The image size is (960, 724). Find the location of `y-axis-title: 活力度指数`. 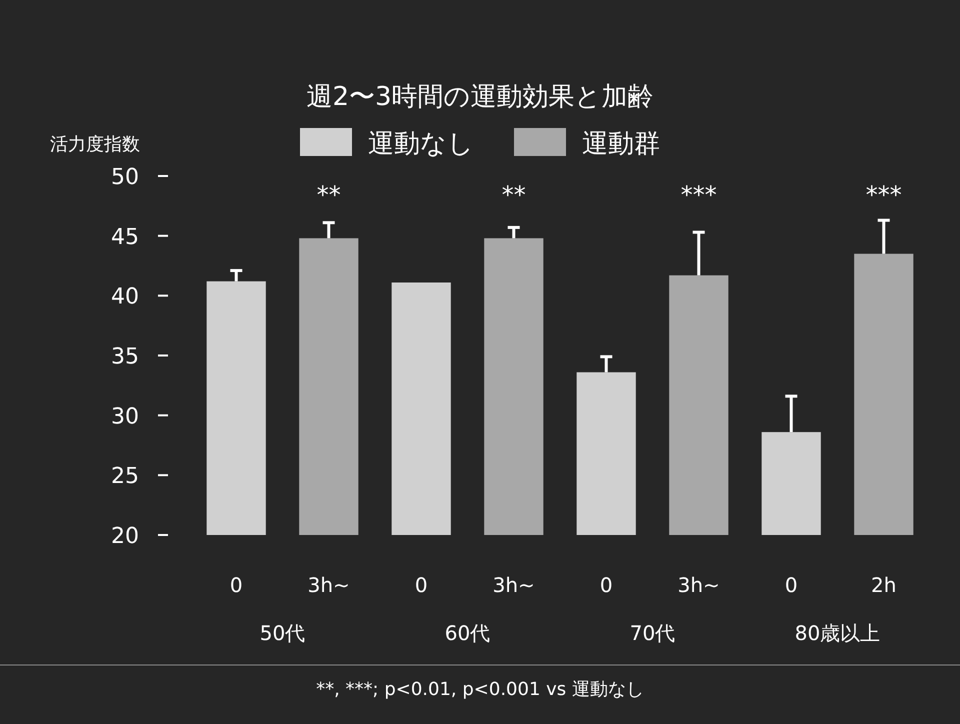

y-axis-title: 活力度指数 is located at coordinates (95, 144).